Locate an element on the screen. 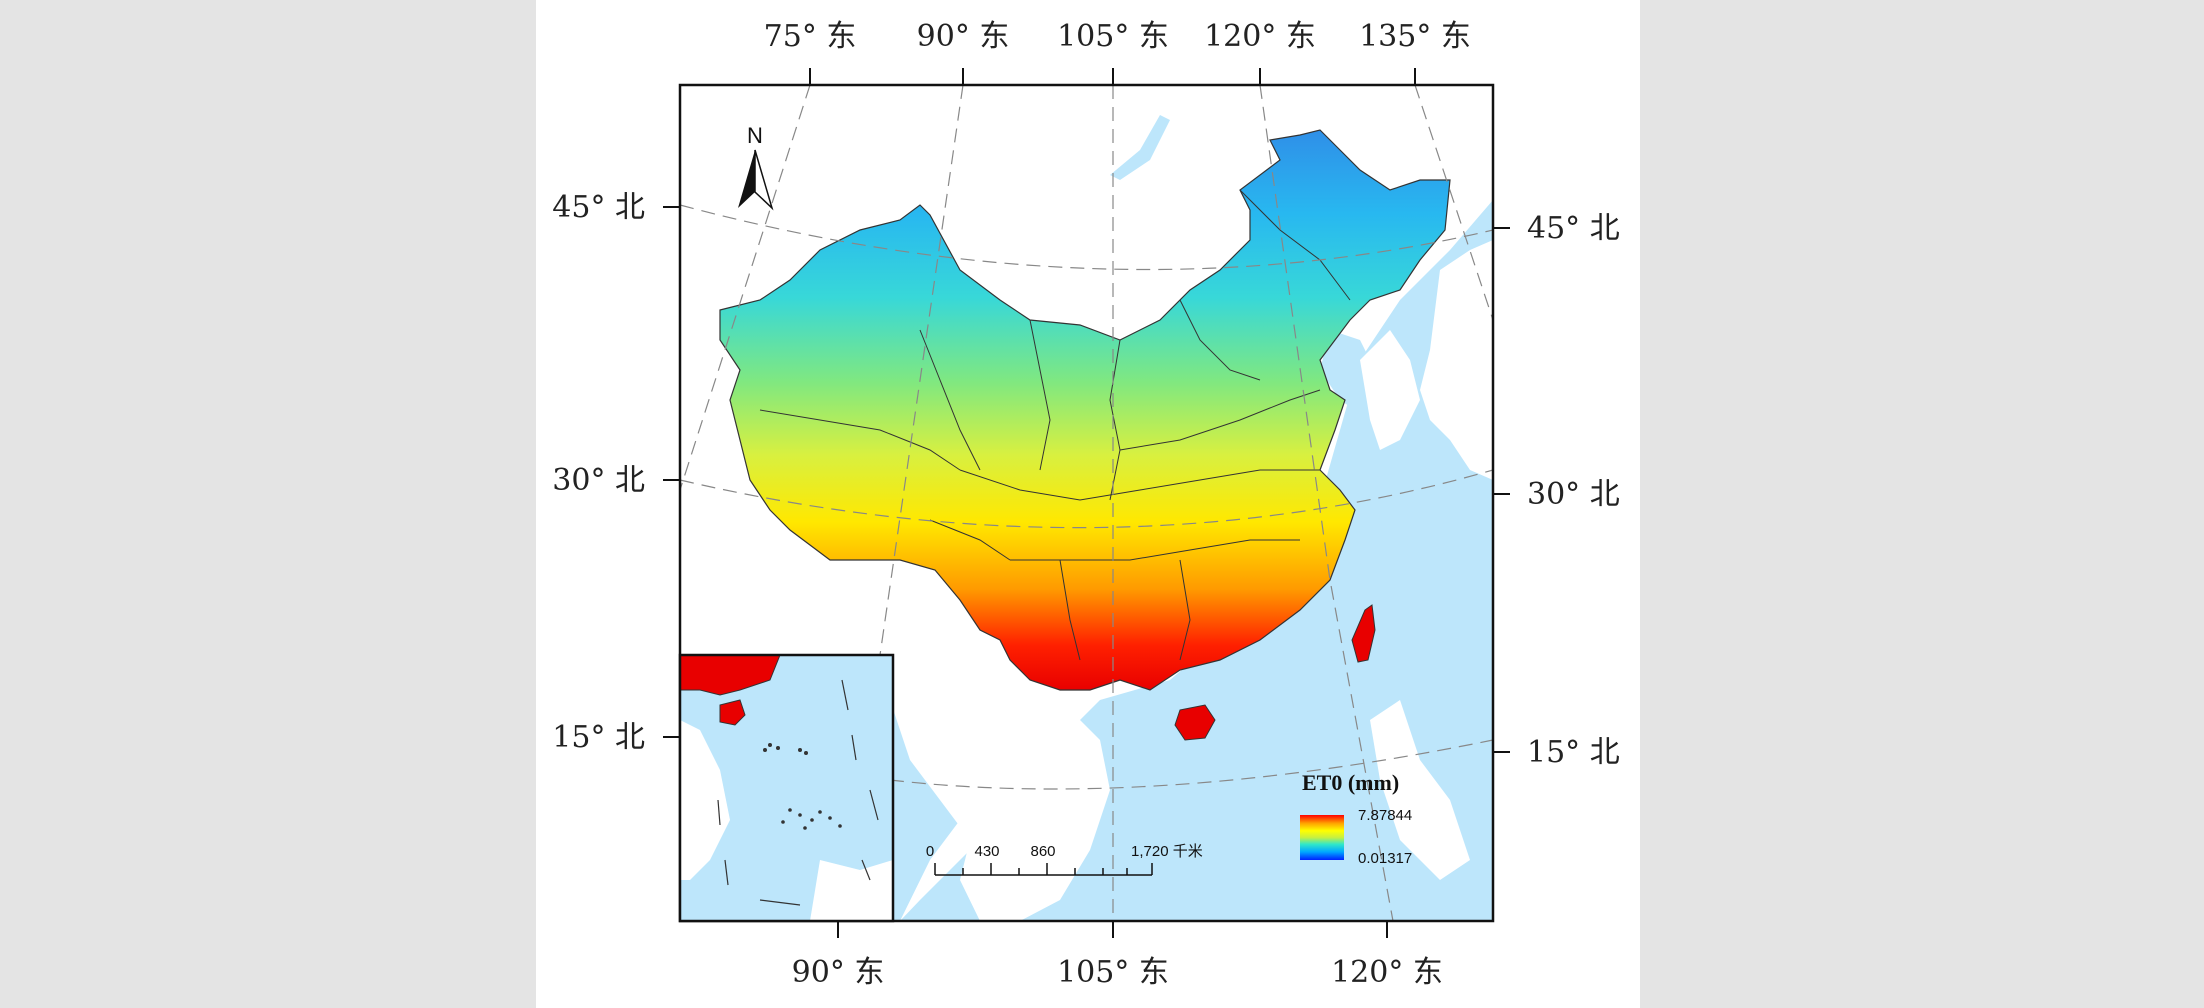 This screenshot has width=2204, height=1008. baikal-lake is located at coordinates (1140, 147).